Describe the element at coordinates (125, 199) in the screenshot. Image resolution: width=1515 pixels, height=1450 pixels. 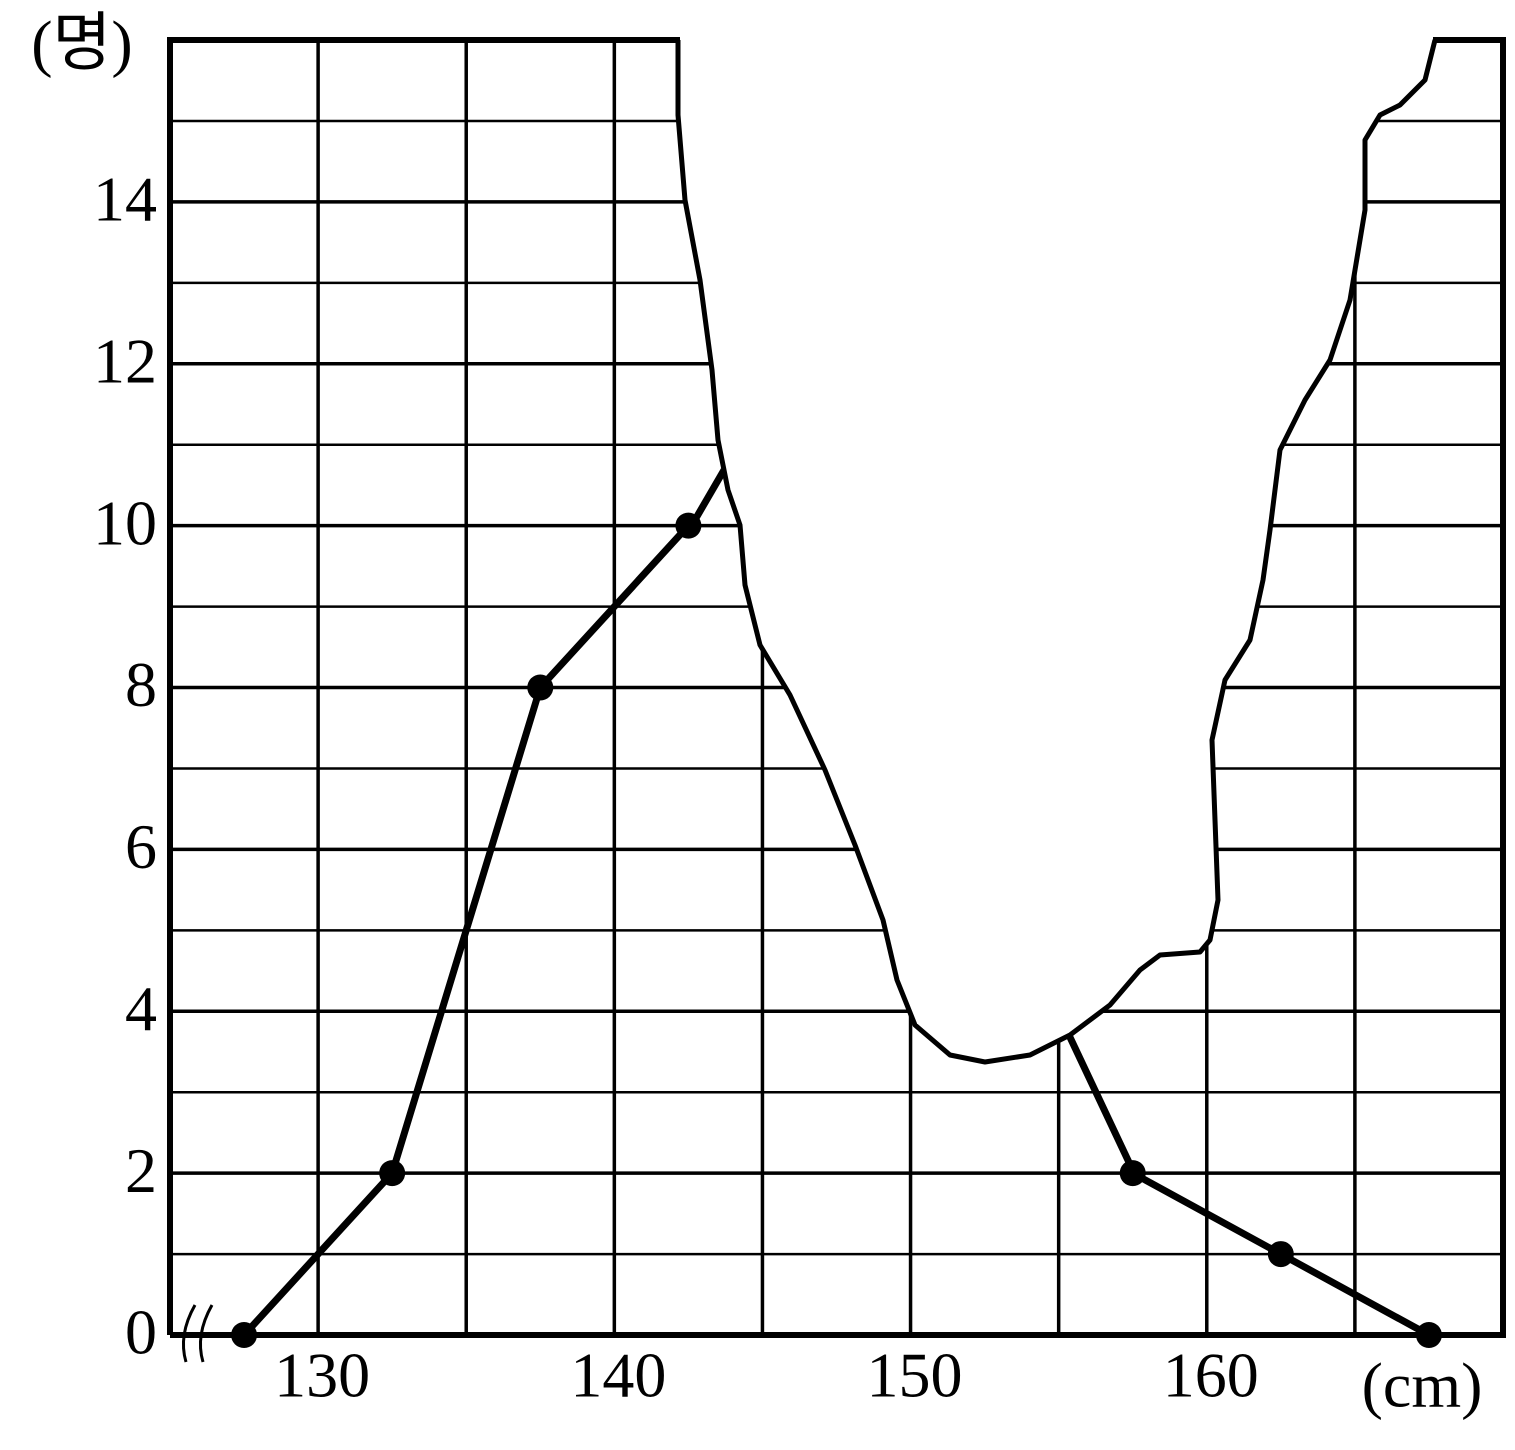
I see `y-tick-label: 14` at that location.